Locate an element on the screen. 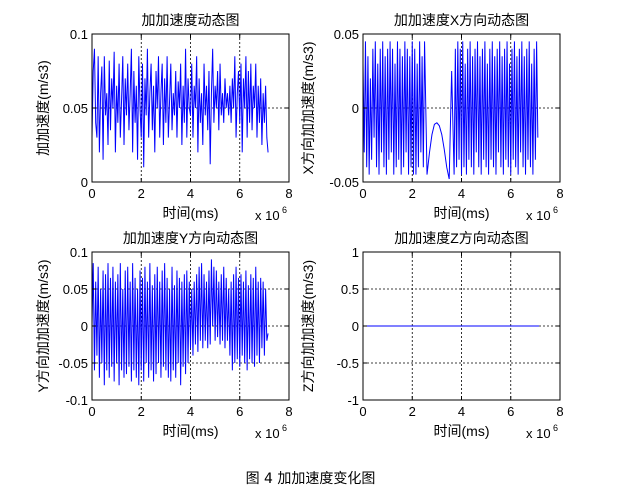  chart-title: 加加速度Y方向动态图 is located at coordinates (190, 238).